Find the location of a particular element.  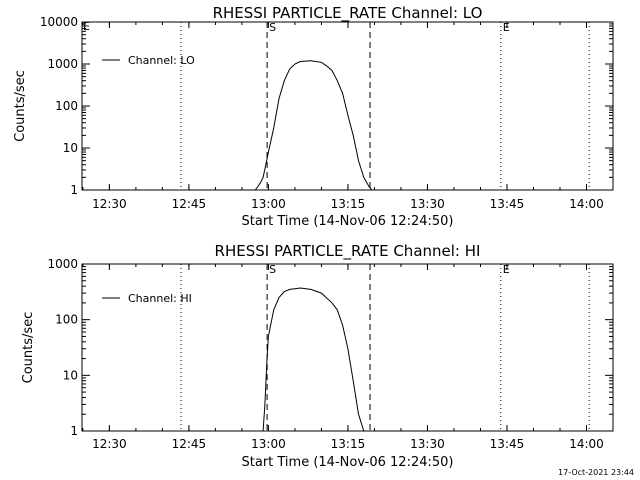

y-tick-label: 10000 is located at coordinates (59, 22).